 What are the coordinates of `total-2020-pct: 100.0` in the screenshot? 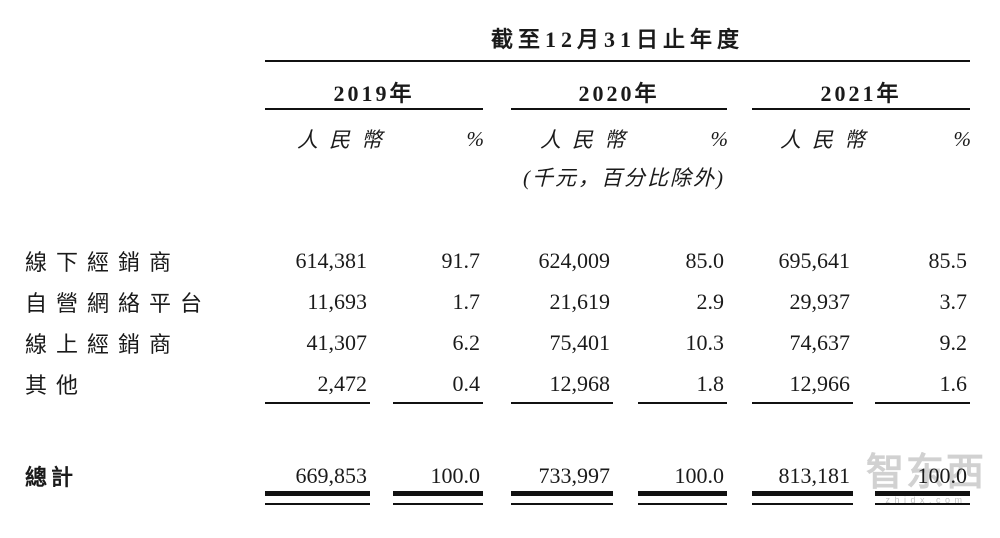 It's located at (699, 475).